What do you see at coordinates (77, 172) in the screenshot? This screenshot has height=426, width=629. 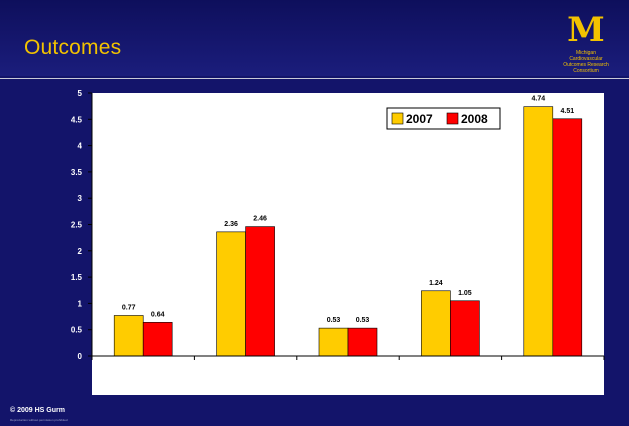 I see `y-tick-label-7: 3.5` at bounding box center [77, 172].